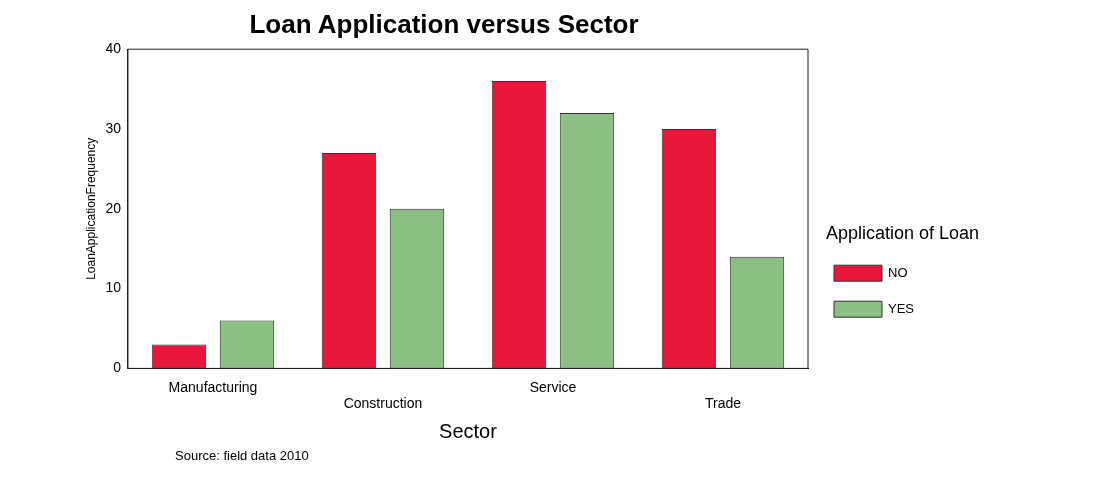 Image resolution: width=1118 pixels, height=488 pixels. I want to click on y-tick-label: 10, so click(113, 287).